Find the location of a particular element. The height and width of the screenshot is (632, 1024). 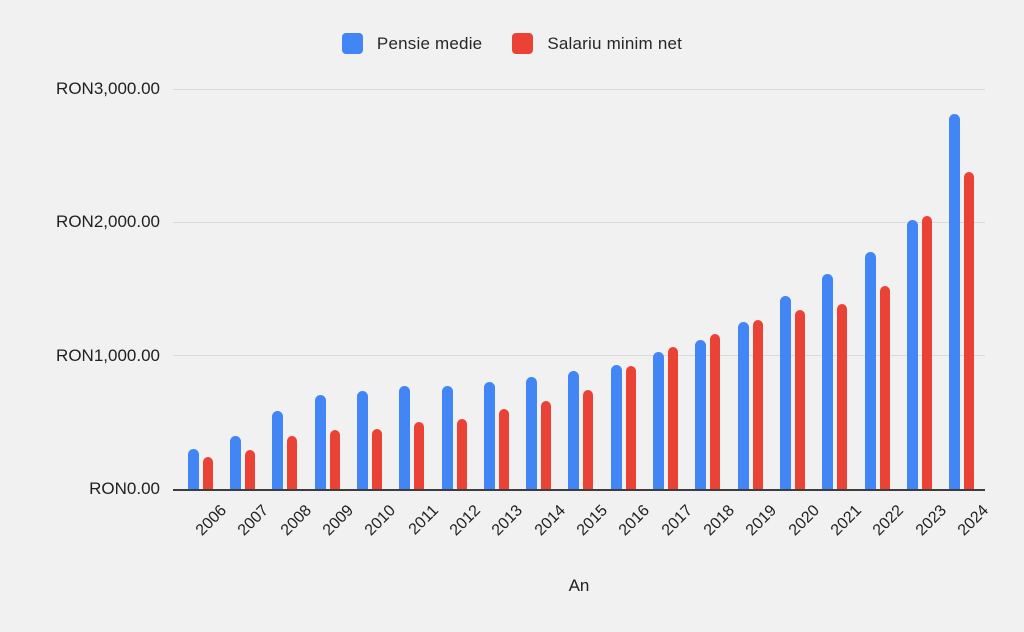

bar-salariu-minim-net-2007 is located at coordinates (249, 469).